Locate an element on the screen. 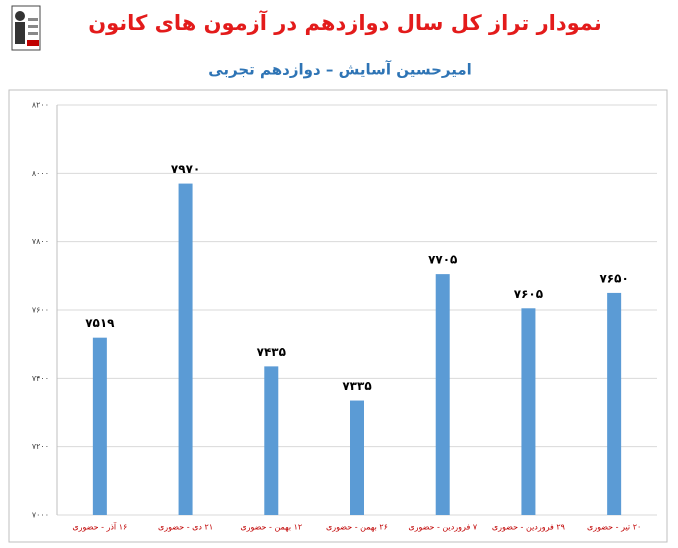  data-label: ۷۶۰۵ is located at coordinates (528, 294).